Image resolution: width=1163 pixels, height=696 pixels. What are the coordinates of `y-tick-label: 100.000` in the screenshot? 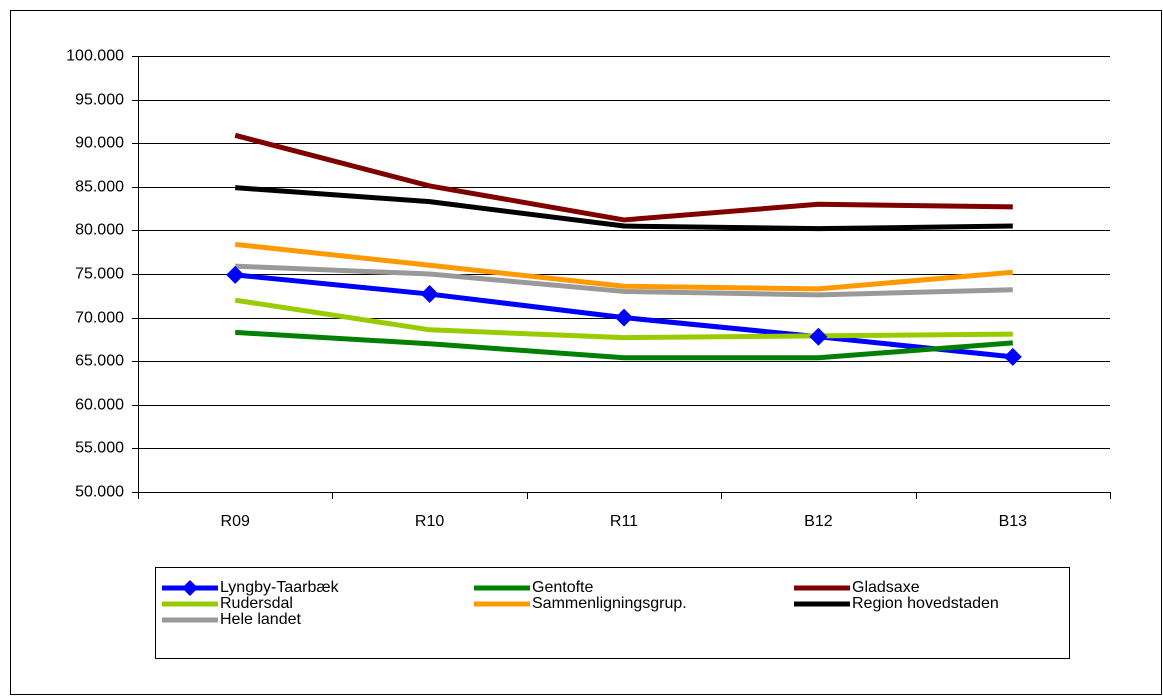 It's located at (95, 56).